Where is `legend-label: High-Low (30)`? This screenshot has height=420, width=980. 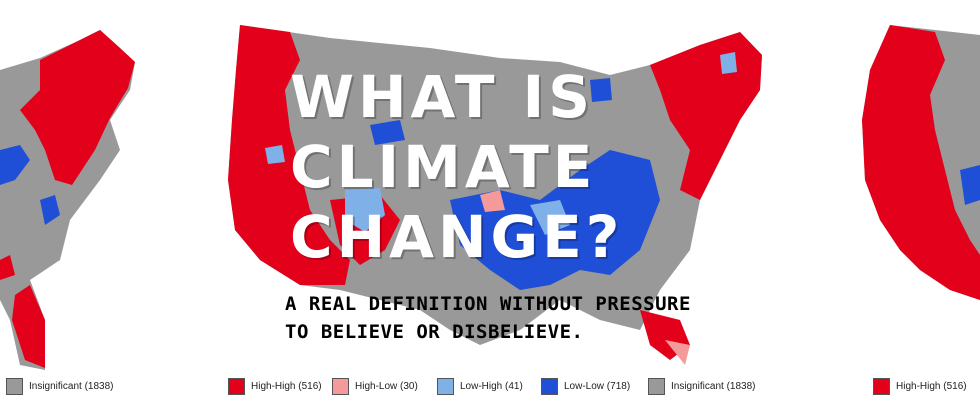
legend-label: High-Low (30) is located at coordinates (386, 386).